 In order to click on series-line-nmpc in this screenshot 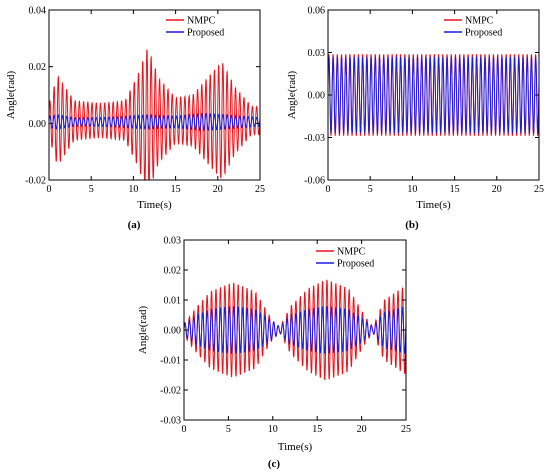, I will do `click(154, 114)`.